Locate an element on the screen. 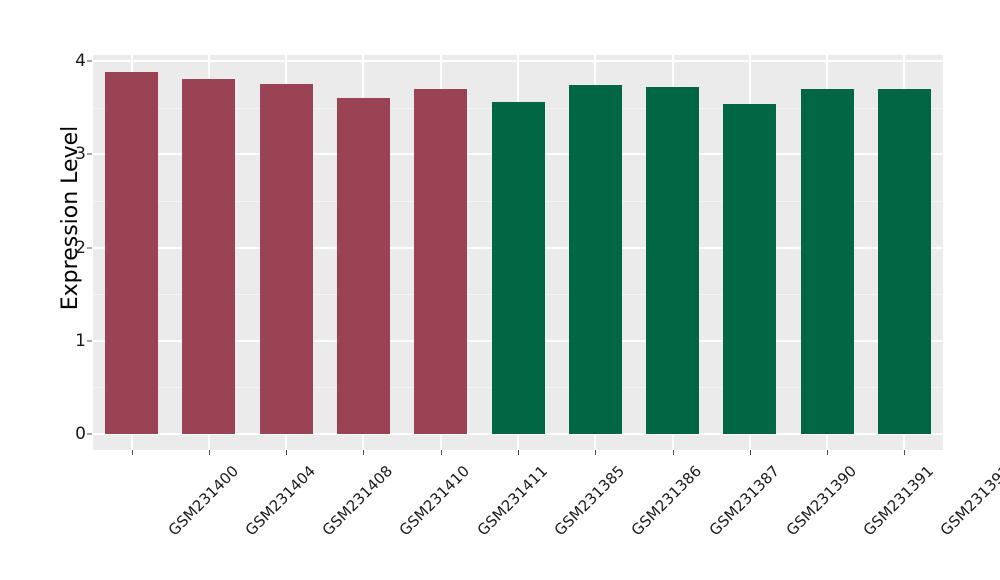 This screenshot has height=580, width=1000. y-tick-label: 2 is located at coordinates (80, 247).